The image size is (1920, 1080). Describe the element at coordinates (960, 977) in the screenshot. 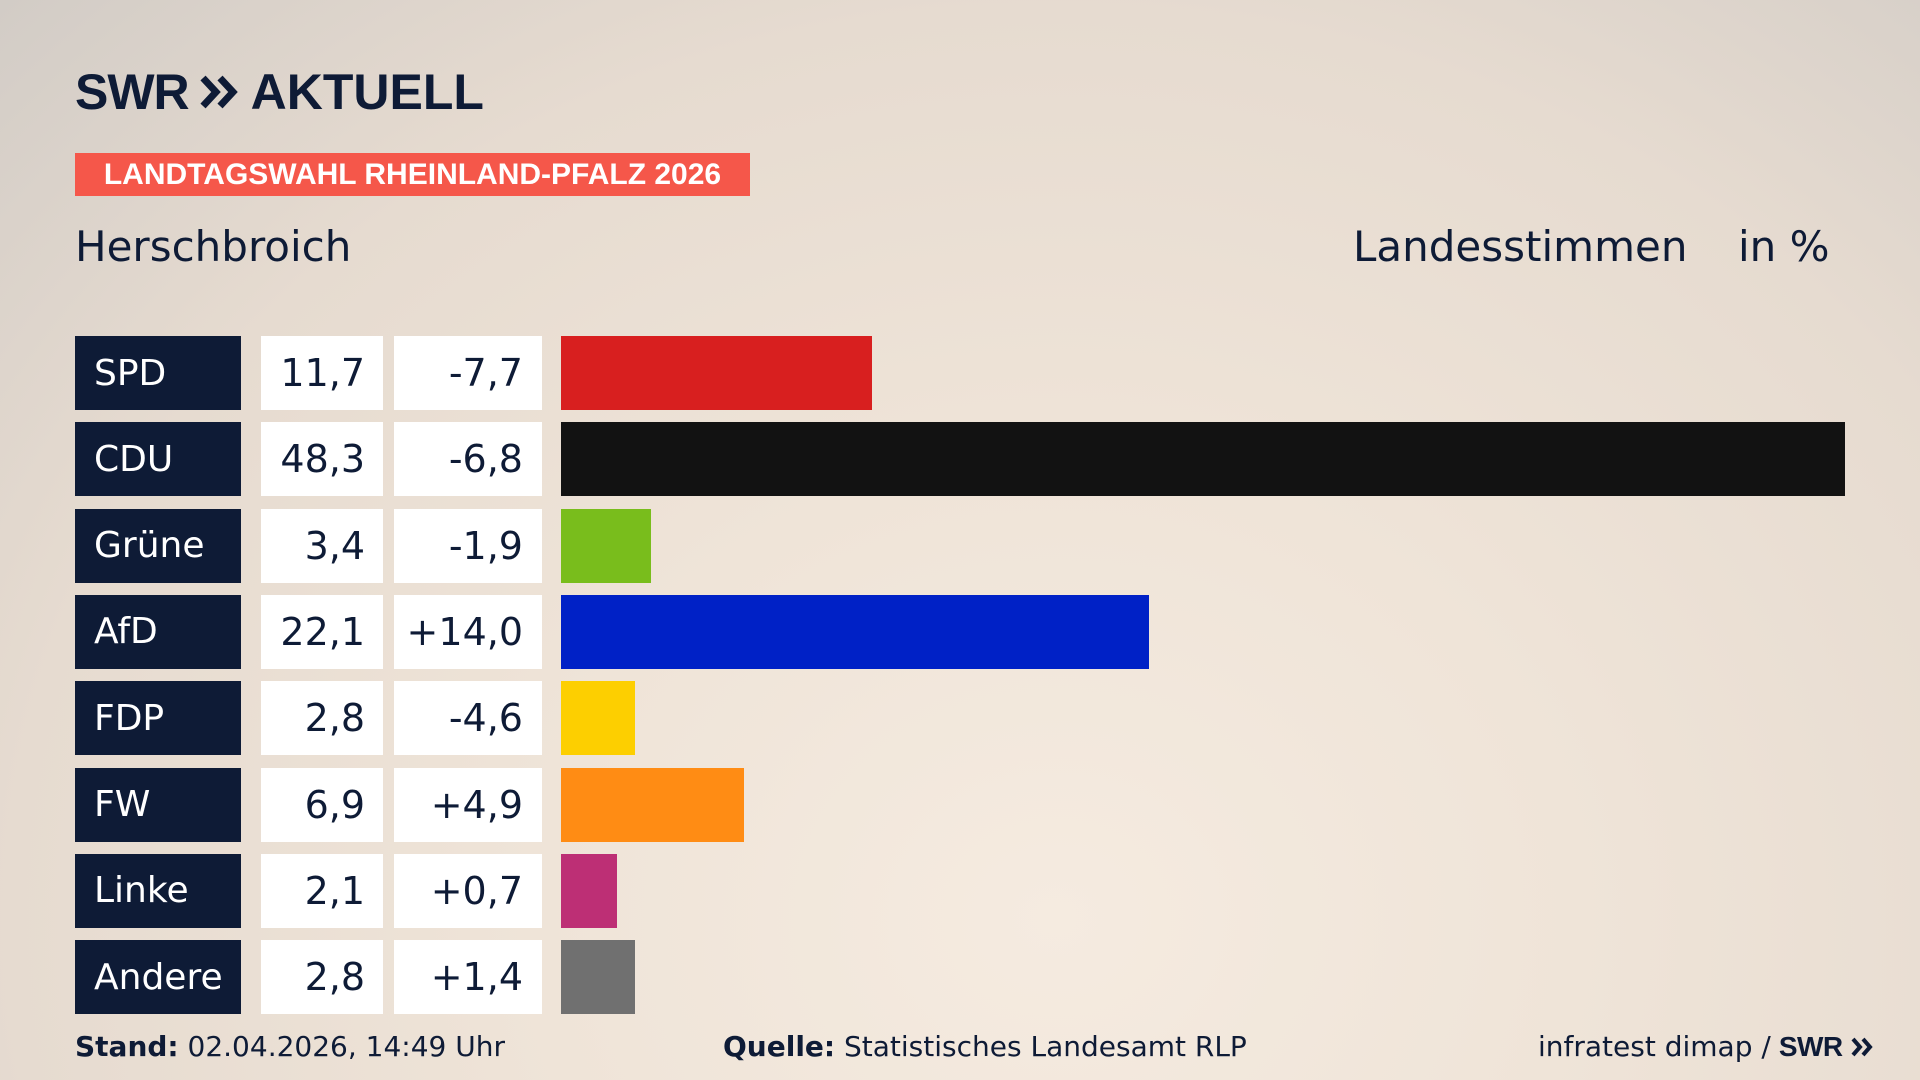

I see `result-row: Andere 2,8 +1,4` at that location.